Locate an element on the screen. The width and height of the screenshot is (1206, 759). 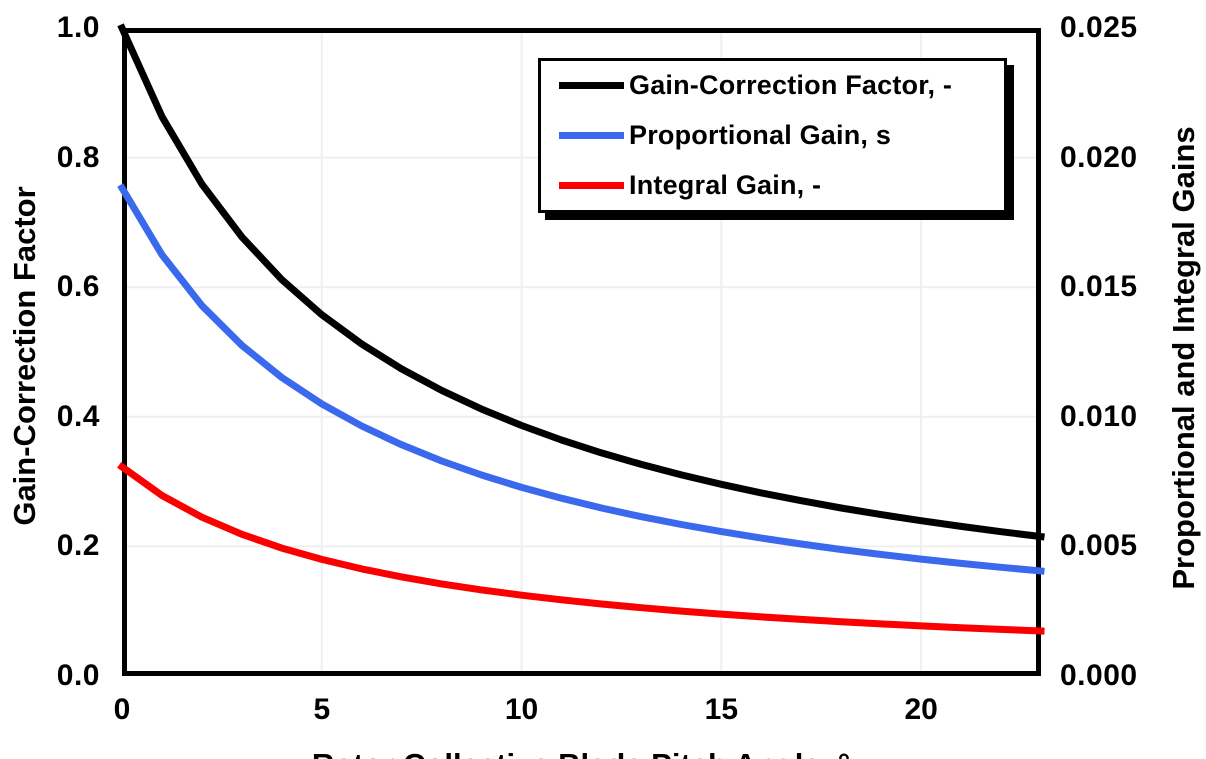
y-right-tick-label: 0.020 is located at coordinates (1099, 157).